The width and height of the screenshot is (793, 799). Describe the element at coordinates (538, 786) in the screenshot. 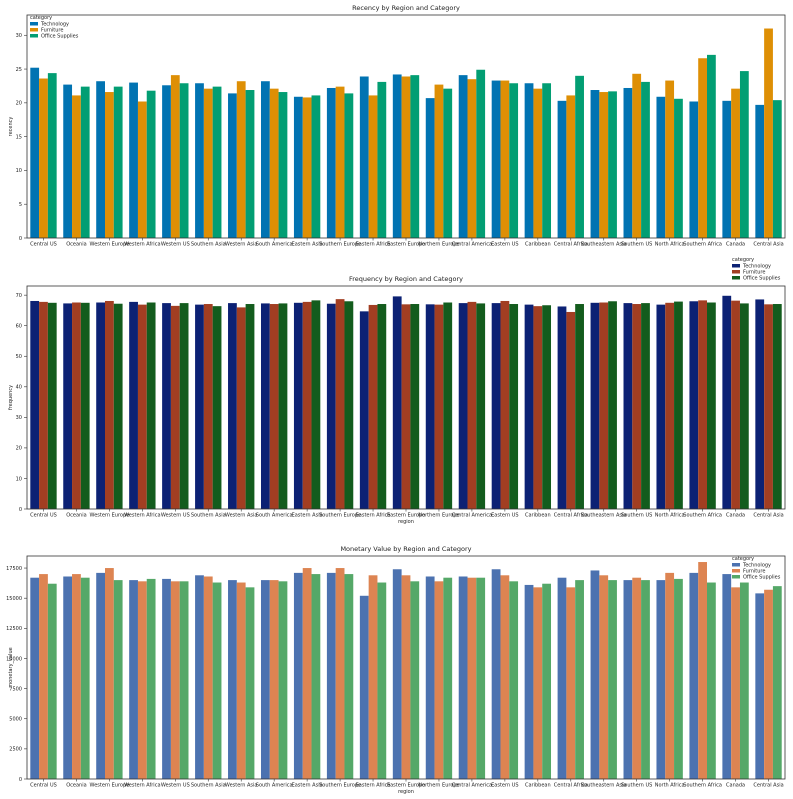

I see `monetary-x-tick-label-caribbean: Caribbean` at that location.